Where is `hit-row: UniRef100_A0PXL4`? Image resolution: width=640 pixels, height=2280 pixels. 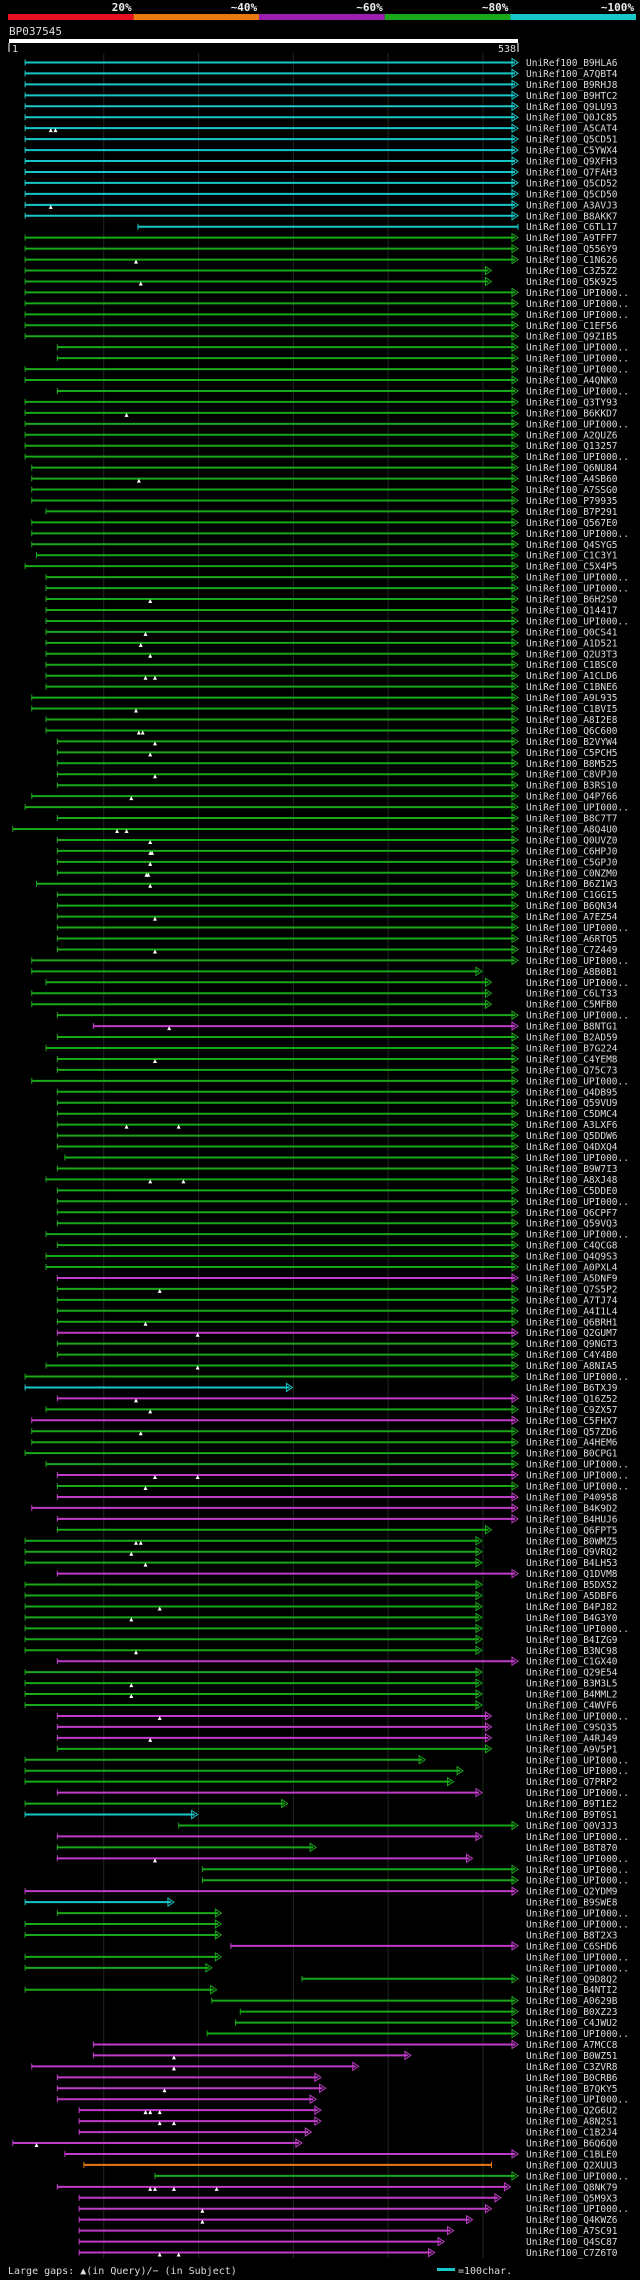 hit-row: UniRef100_A0PXL4 is located at coordinates (331, 1268).